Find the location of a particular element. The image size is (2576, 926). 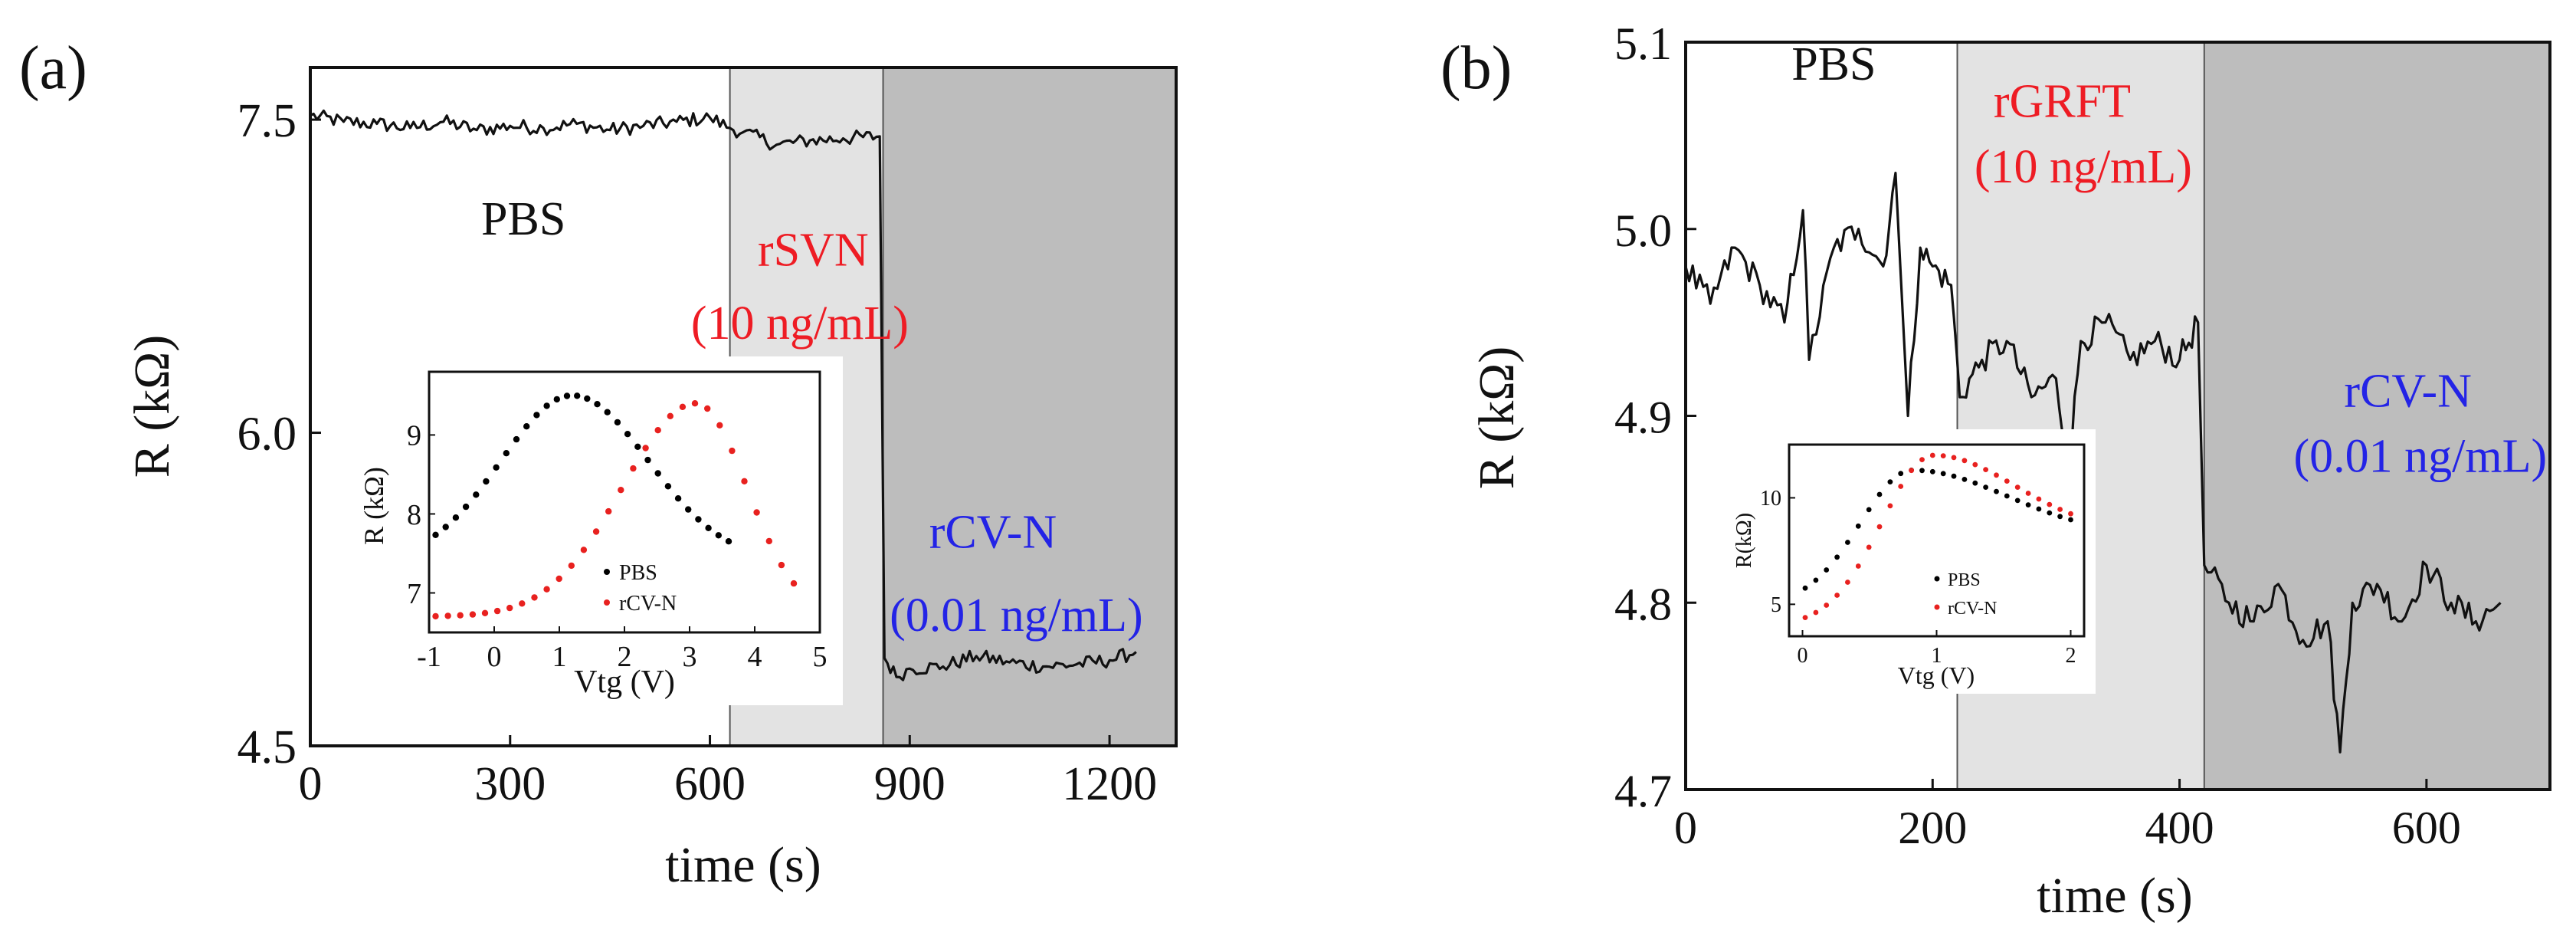

panel-b-inset-y-label: R(kΩ) is located at coordinates (1744, 540).